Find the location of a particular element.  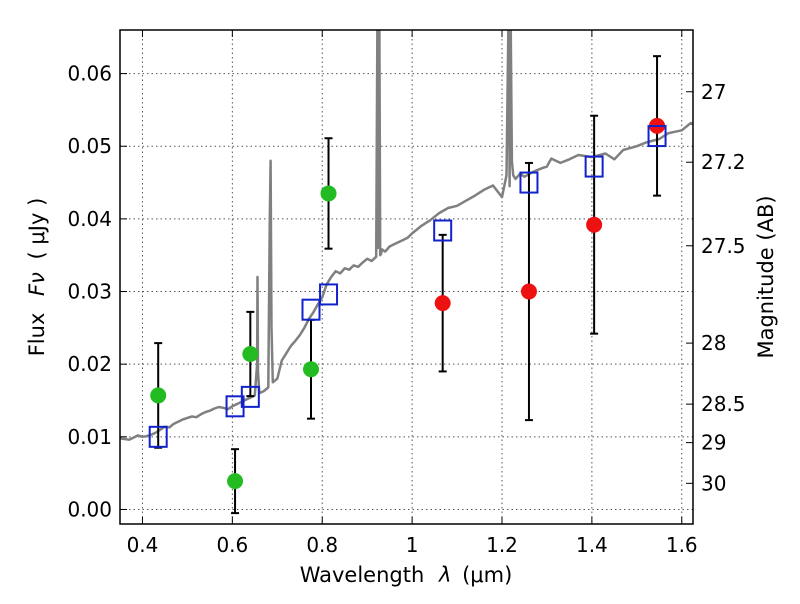

y-tick-label: 0.03 is located at coordinates (89, 292).